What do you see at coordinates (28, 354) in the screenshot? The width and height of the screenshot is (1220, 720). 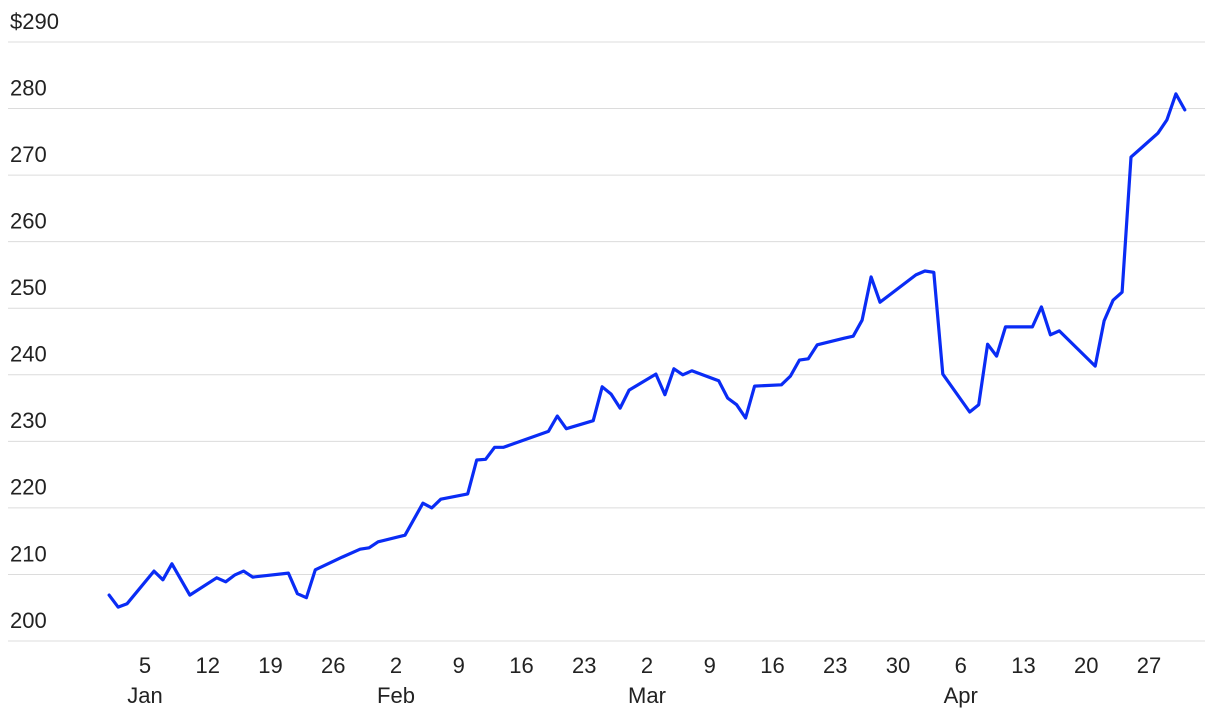 I see `y-tick-label: 240` at bounding box center [28, 354].